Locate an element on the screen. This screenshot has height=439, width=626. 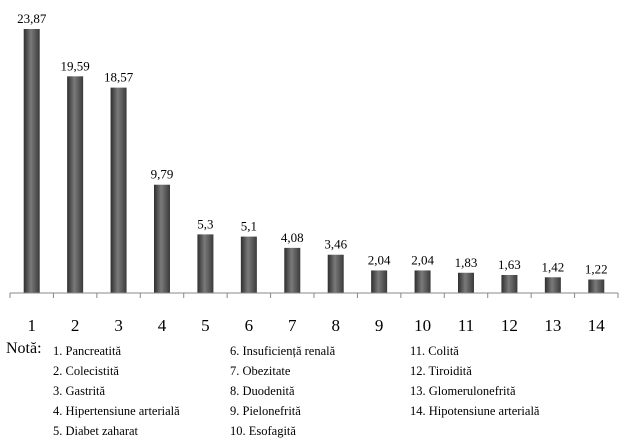
value-label-2: 19,59 is located at coordinates (75, 65).